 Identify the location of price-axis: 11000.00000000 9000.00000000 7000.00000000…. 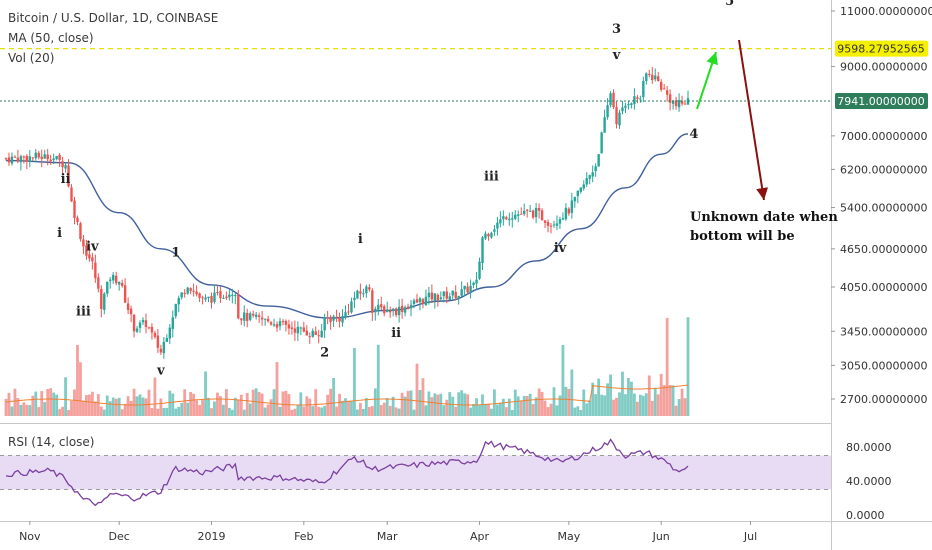
(881, 205).